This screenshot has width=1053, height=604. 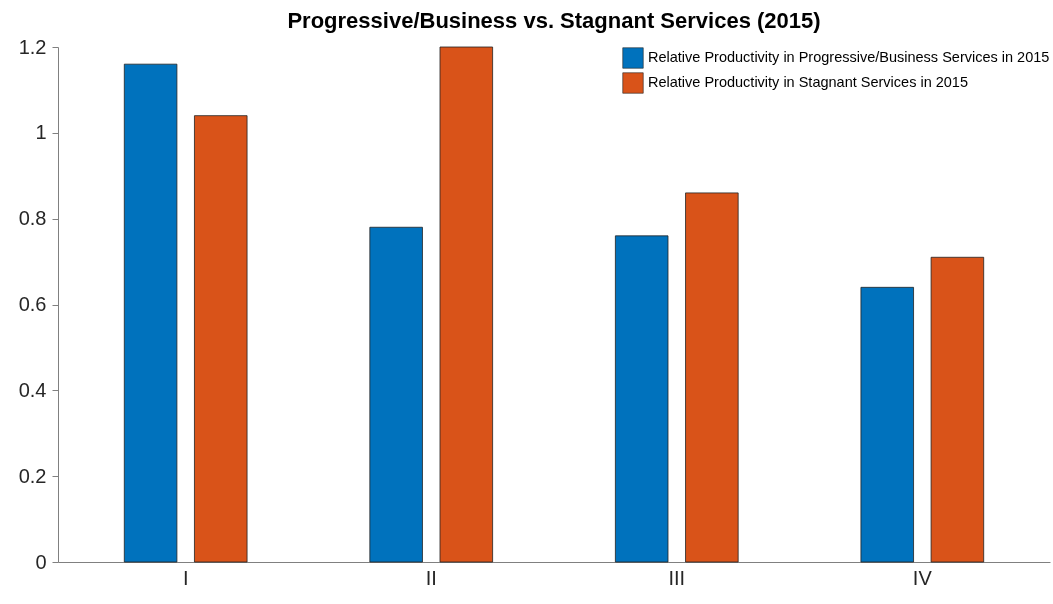 What do you see at coordinates (849, 57) in the screenshot?
I see `legend-label: Relative Productivity in Progressive/Business Services in 2015` at bounding box center [849, 57].